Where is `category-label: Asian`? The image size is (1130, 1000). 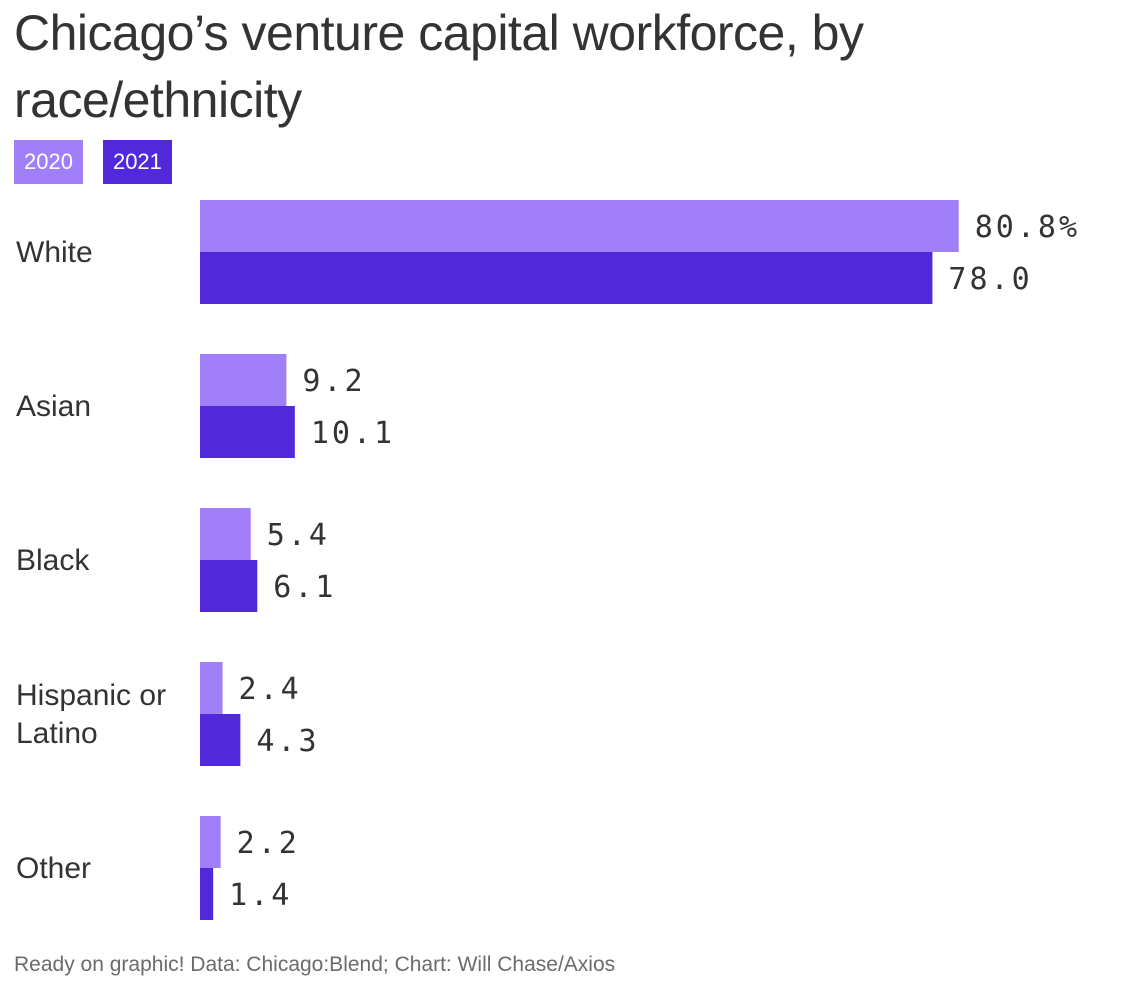 category-label: Asian is located at coordinates (53, 406).